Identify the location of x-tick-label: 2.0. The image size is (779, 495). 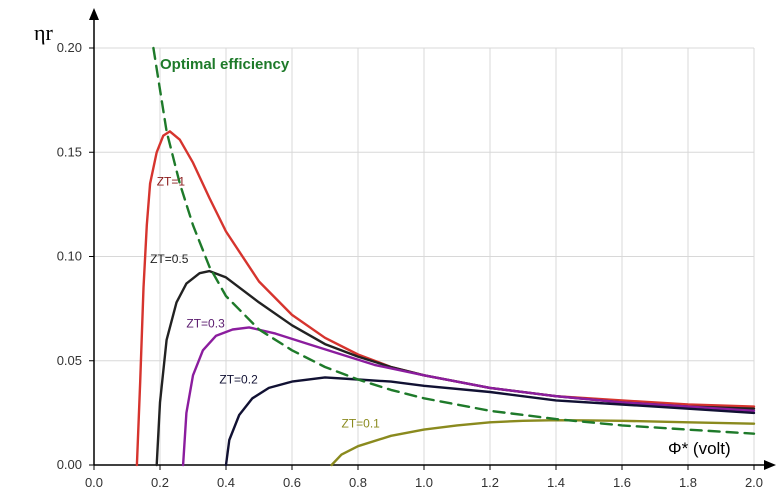
(754, 482).